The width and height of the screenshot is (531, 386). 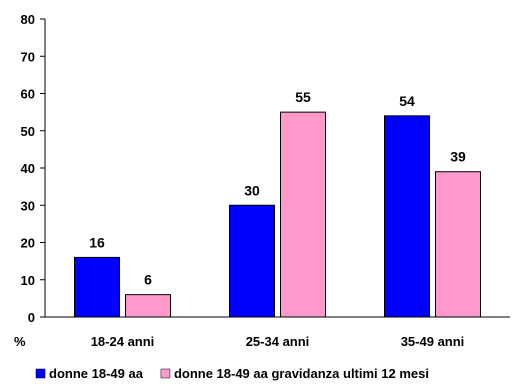 What do you see at coordinates (28, 280) in the screenshot?
I see `y-tick-label: 10` at bounding box center [28, 280].